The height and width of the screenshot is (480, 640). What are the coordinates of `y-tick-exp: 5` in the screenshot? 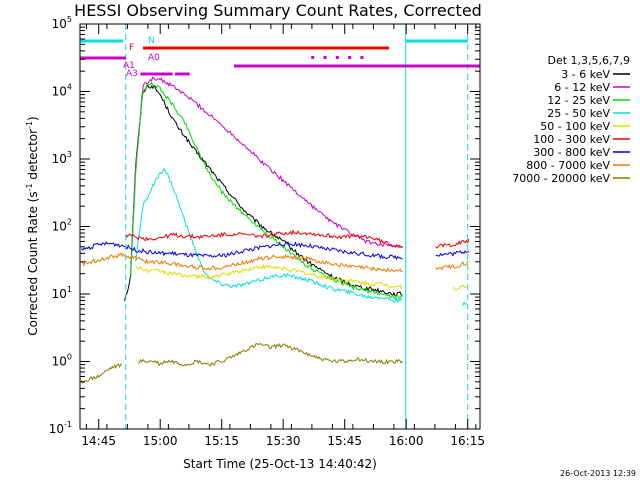 It's located at (69, 19).